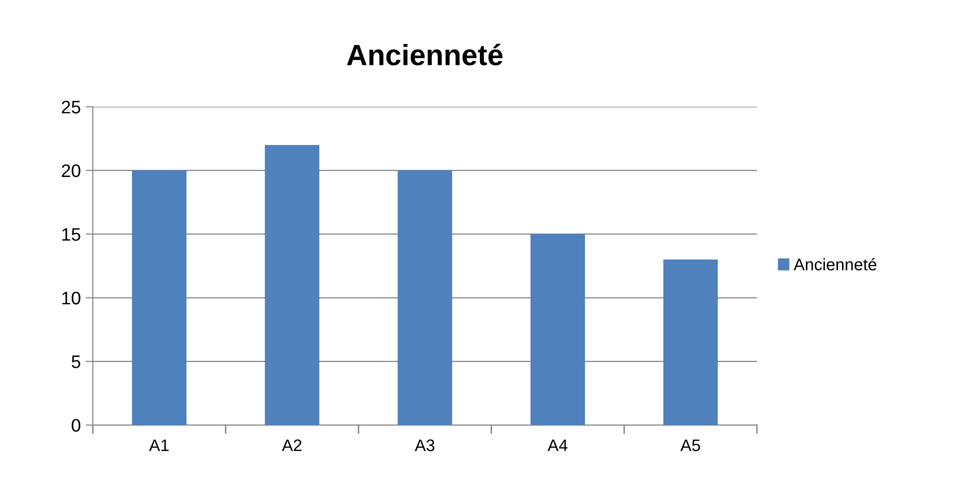 The width and height of the screenshot is (957, 492). What do you see at coordinates (690, 446) in the screenshot?
I see `x-tick-label: A5` at bounding box center [690, 446].